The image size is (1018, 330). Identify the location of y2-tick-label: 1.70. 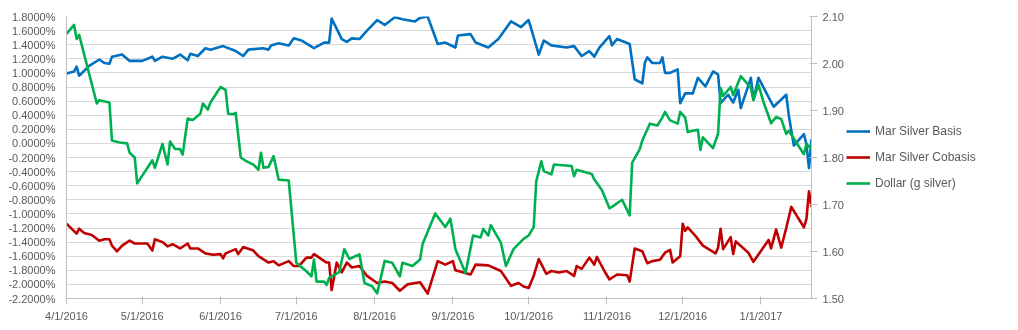
(833, 204).